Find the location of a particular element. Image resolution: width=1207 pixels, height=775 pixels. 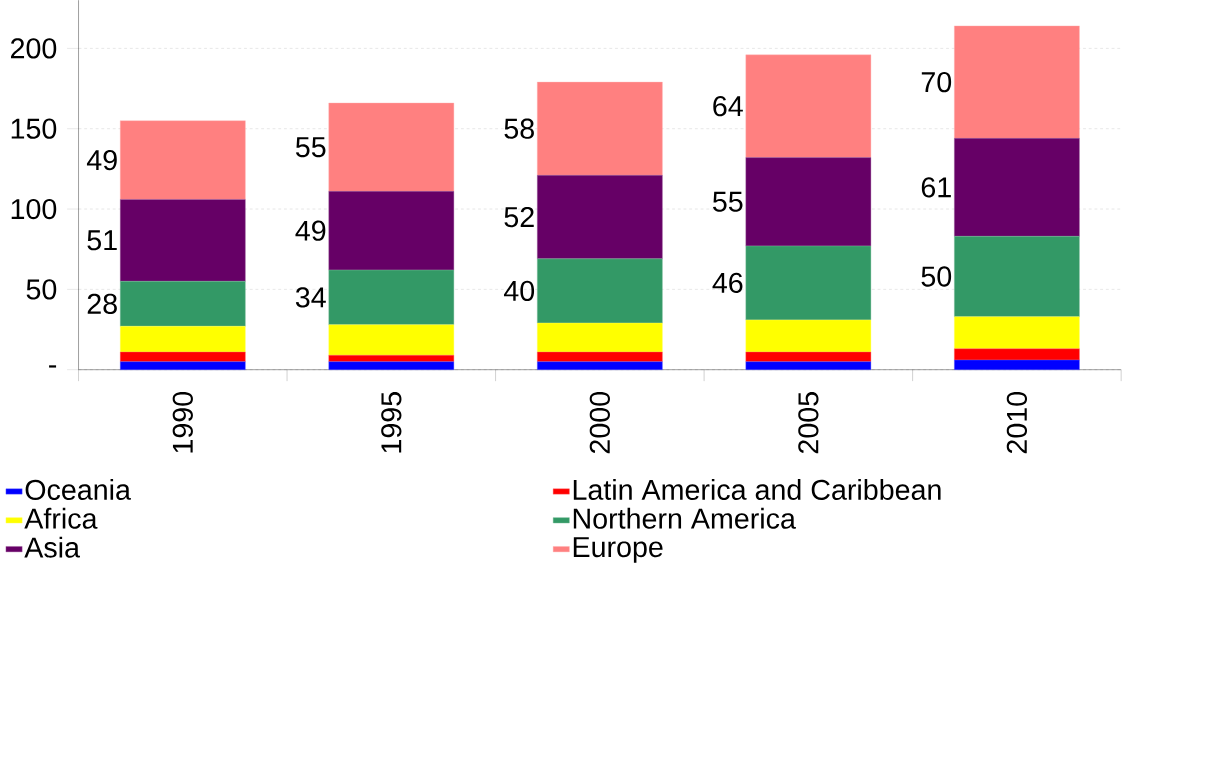

x-tick-label: 1995 is located at coordinates (391, 422).